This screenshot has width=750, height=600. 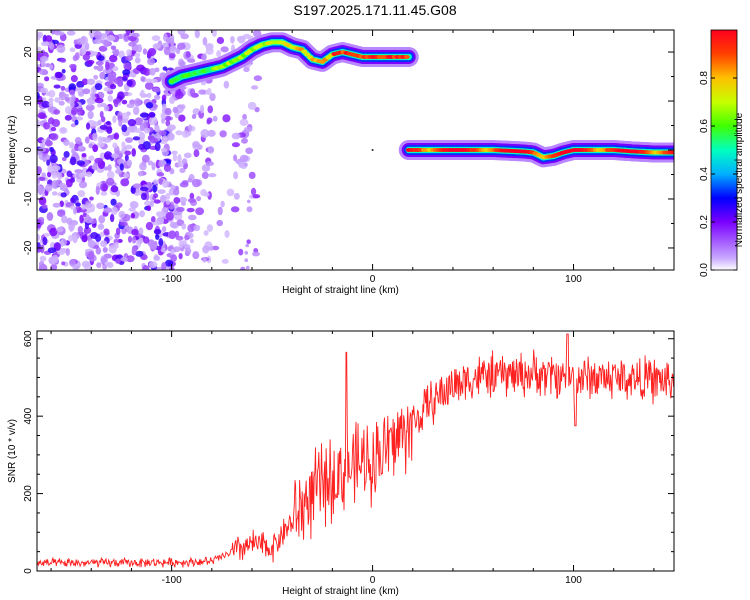 What do you see at coordinates (739, 179) in the screenshot?
I see `colorbar-label: Normalized spectral amplitude` at bounding box center [739, 179].